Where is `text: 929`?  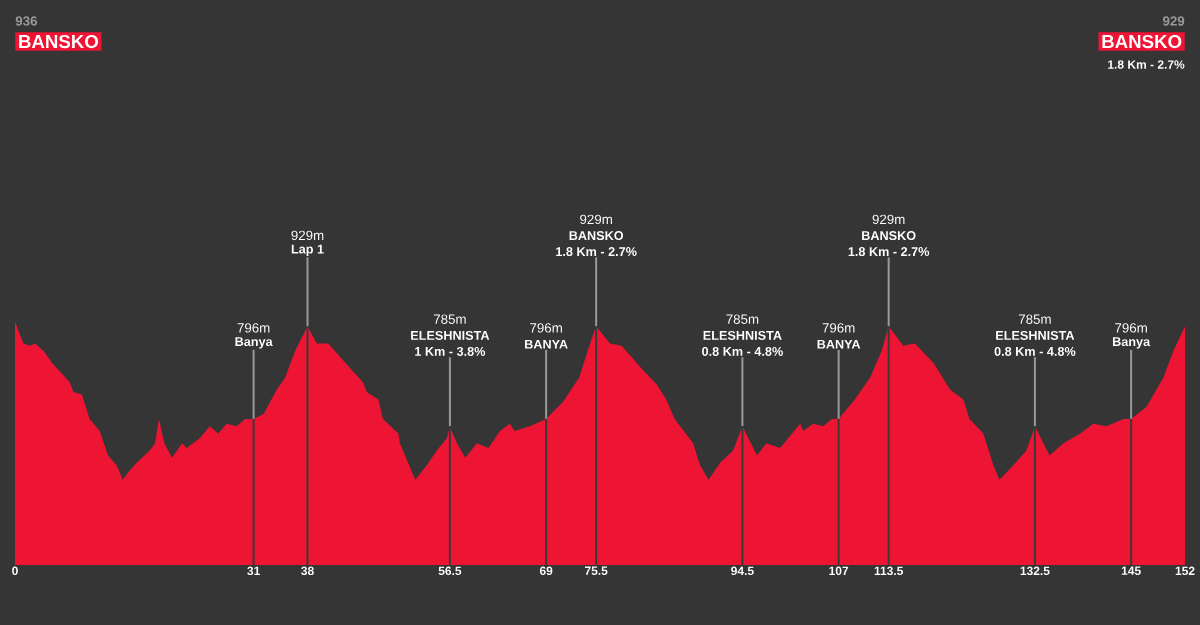 text: 929 is located at coordinates (1173, 21).